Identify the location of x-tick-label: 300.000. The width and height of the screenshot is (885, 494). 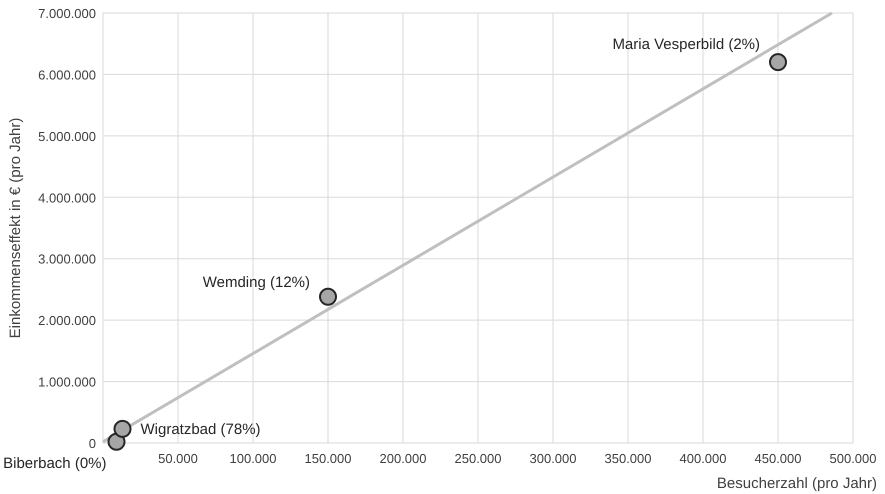
(553, 458).